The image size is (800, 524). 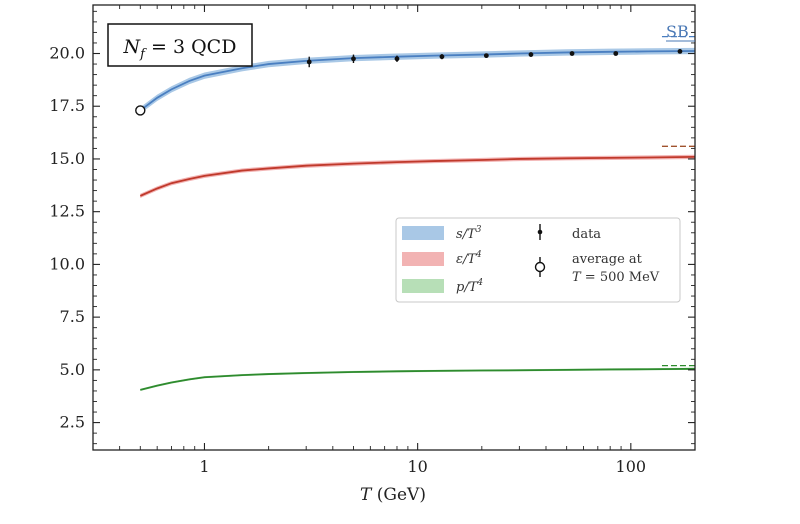 What do you see at coordinates (469, 233) in the screenshot?
I see `legend-label-entropy: s/T3` at bounding box center [469, 233].